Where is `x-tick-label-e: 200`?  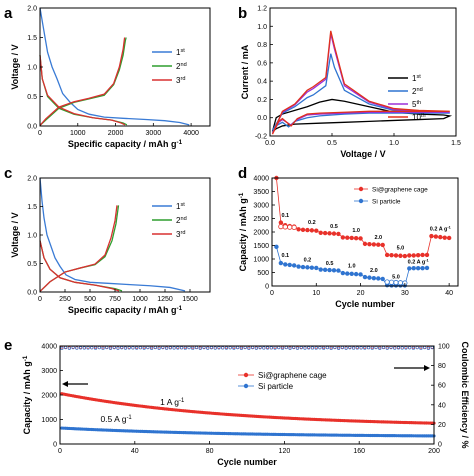 x-tick-label-e: 200 is located at coordinates (434, 451).